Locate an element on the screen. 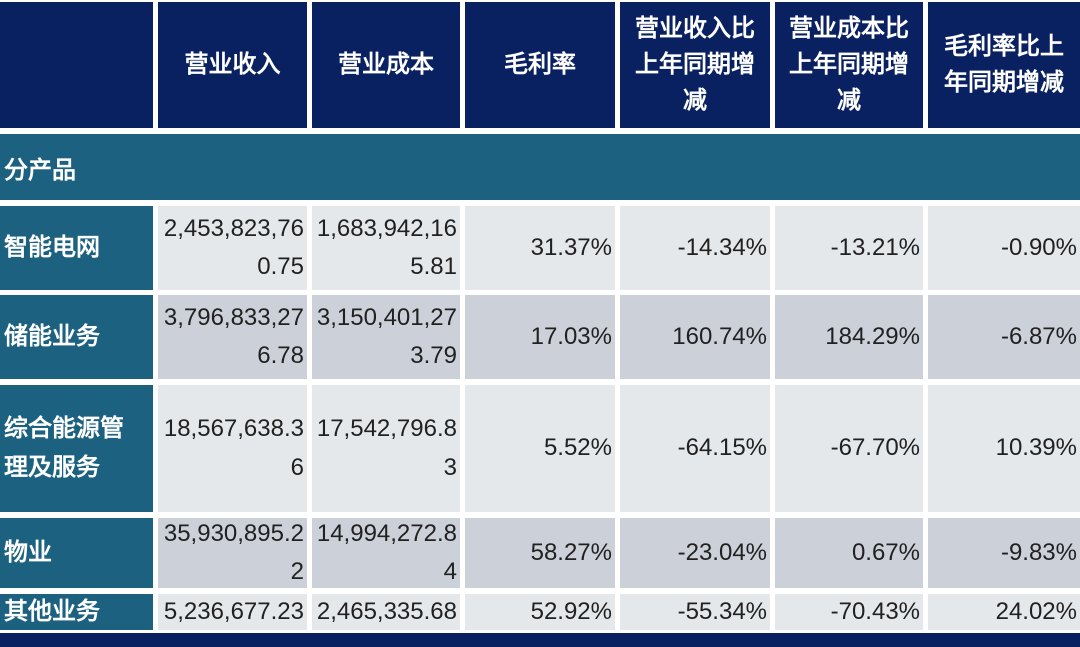  cell-gross-margin: 52.92% is located at coordinates (540, 612).